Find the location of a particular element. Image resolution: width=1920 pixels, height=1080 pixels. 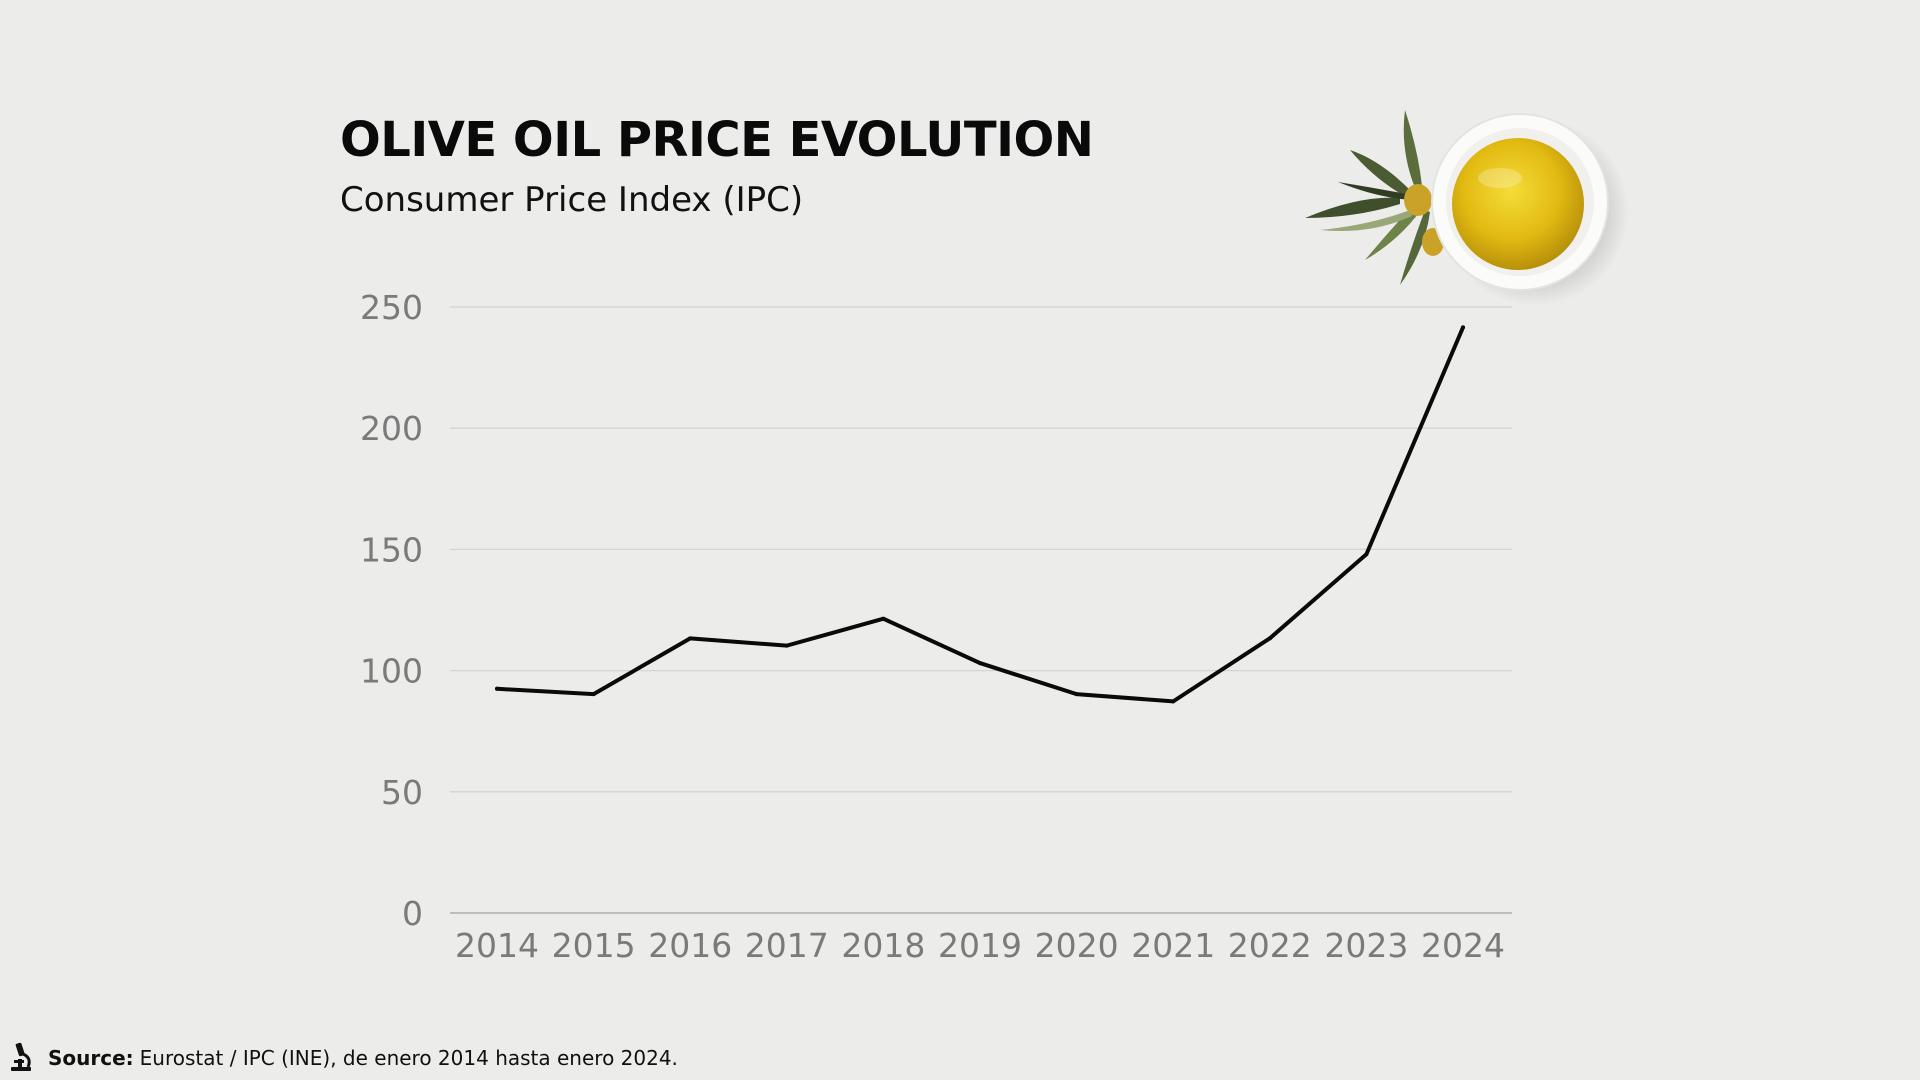

x-tick-label: 2023 is located at coordinates (1366, 945).